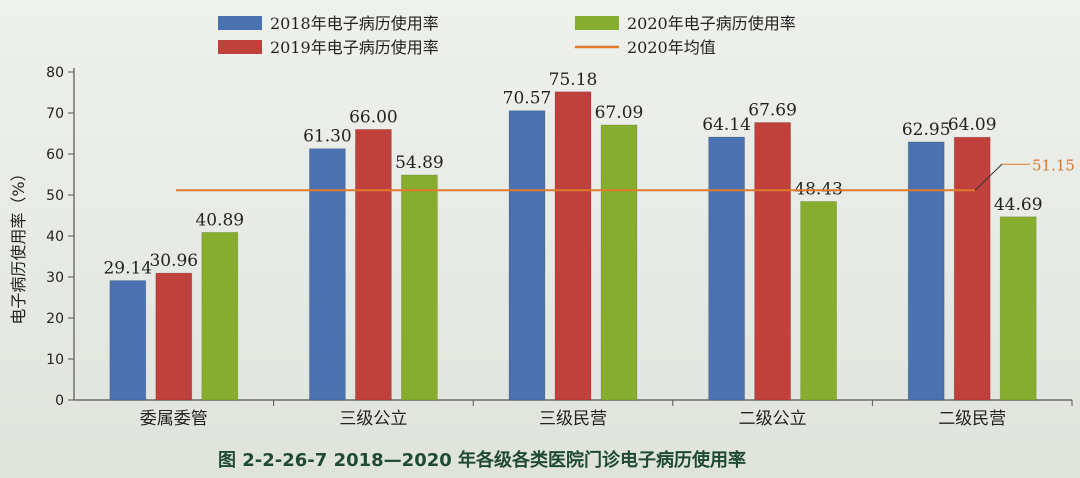 This screenshot has width=1080, height=478. Describe the element at coordinates (772, 110) in the screenshot. I see `bar-value-label: 67.69` at that location.